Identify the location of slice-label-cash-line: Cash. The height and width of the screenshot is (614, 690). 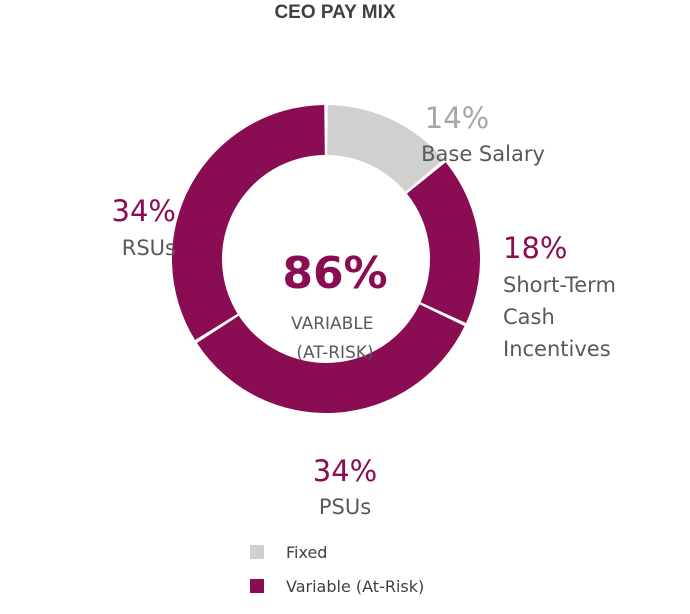
(529, 317).